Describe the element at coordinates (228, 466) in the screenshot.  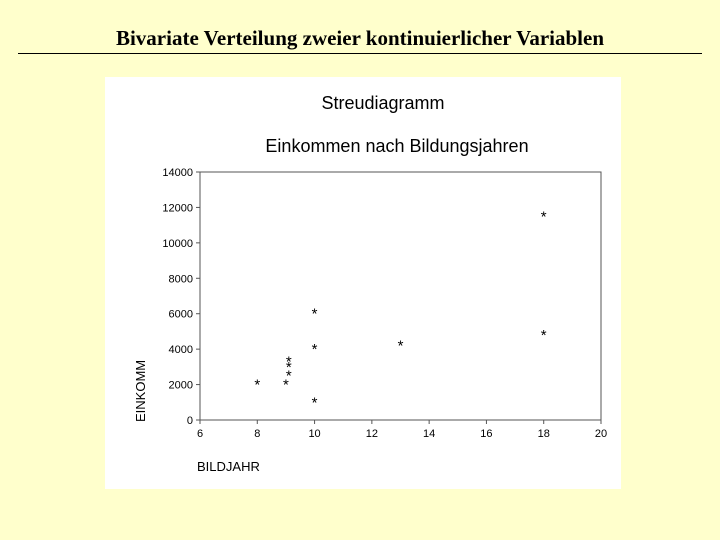
I see `x-axis-label: BILDJAHR` at that location.